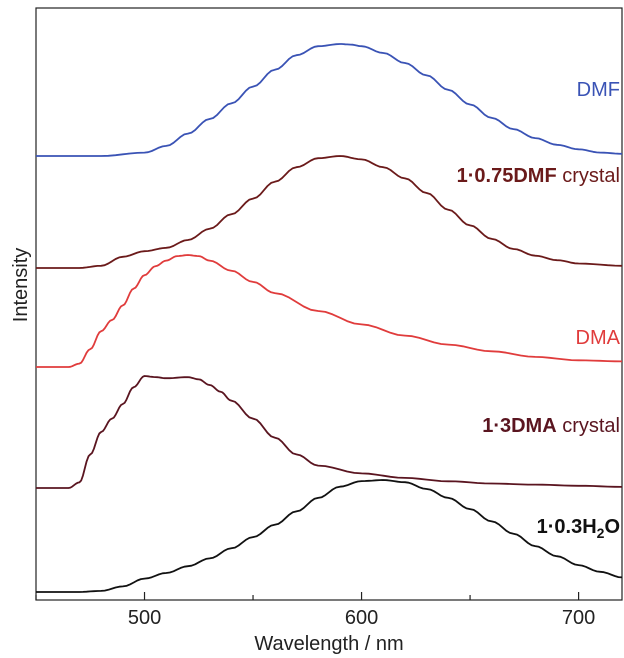  I want to click on series-label-4-part-1: 2, so click(601, 533).